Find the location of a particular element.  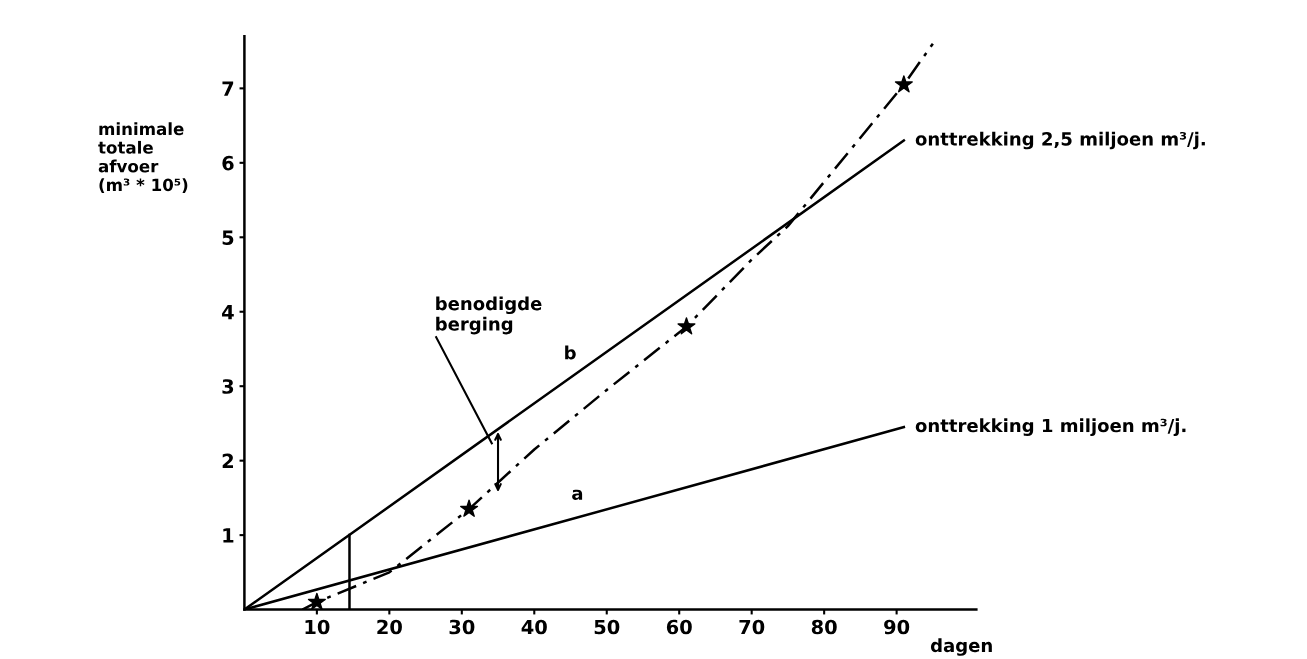

y-tick-label: 3 is located at coordinates (228, 386).